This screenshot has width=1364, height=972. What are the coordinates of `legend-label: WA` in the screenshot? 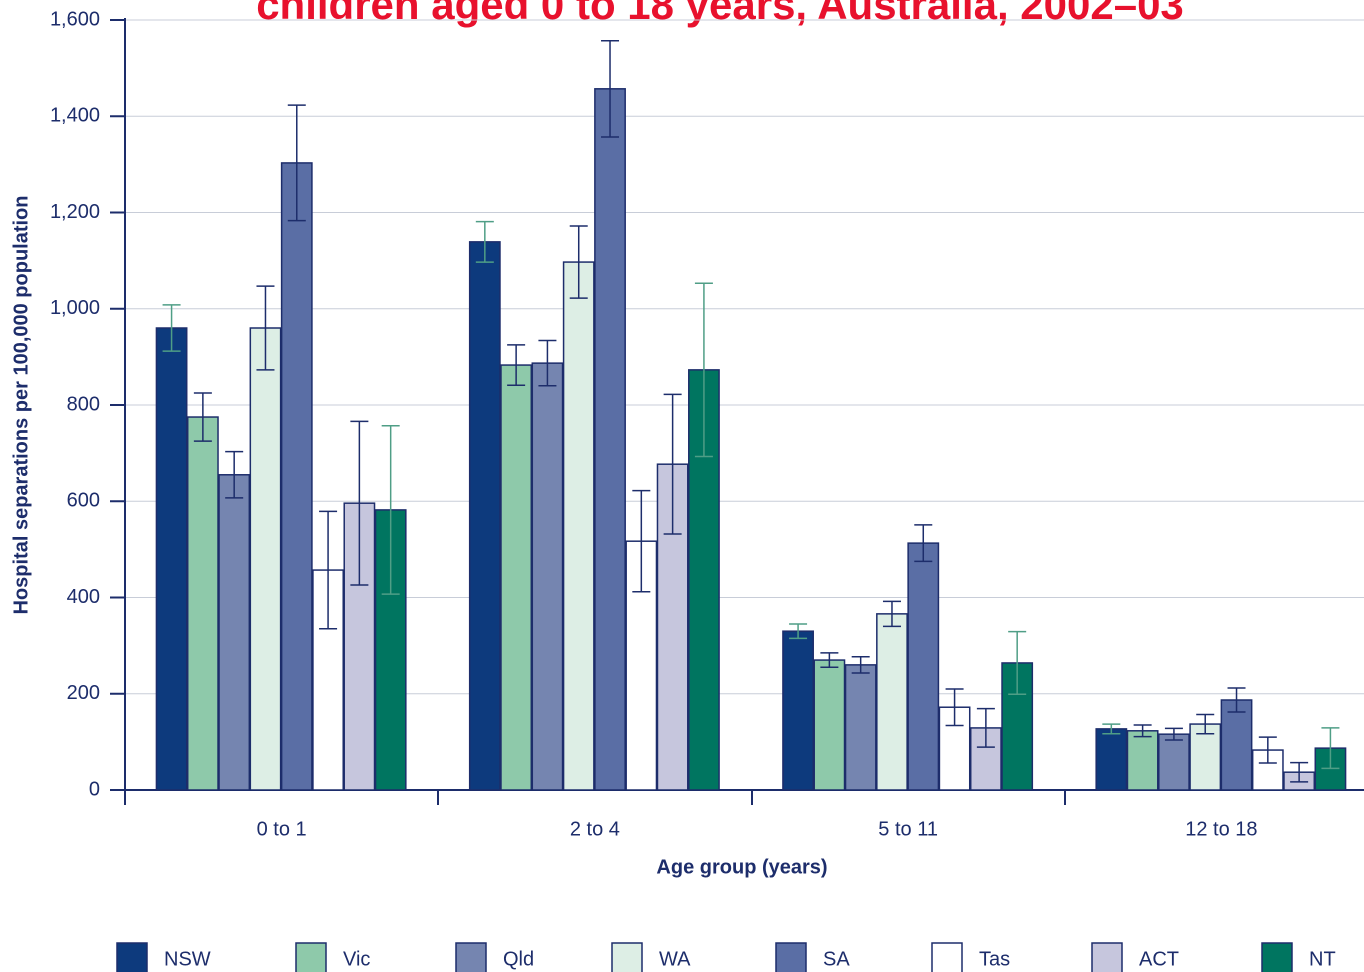 It's located at (675, 959).